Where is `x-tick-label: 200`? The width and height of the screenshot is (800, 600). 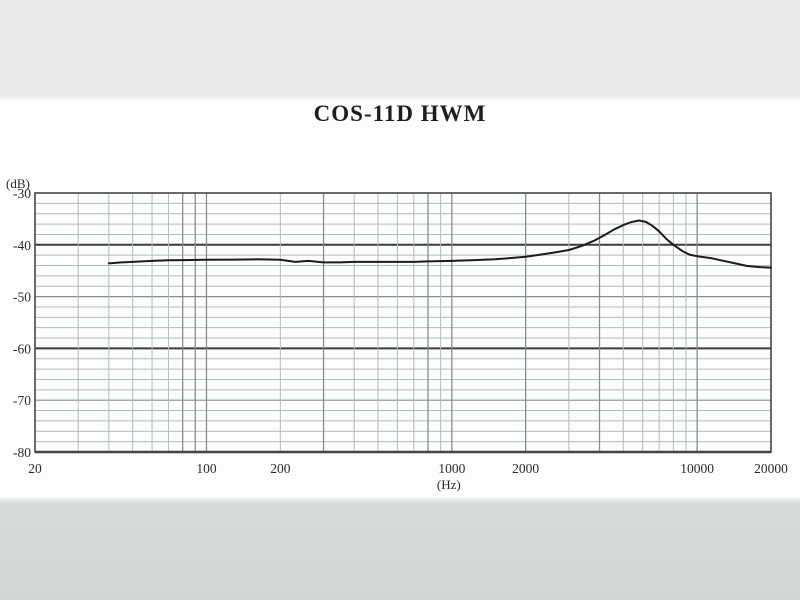 x-tick-label: 200 is located at coordinates (280, 468).